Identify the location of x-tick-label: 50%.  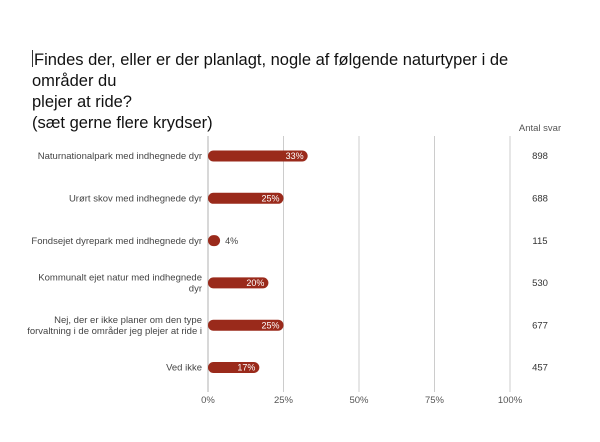
(359, 400).